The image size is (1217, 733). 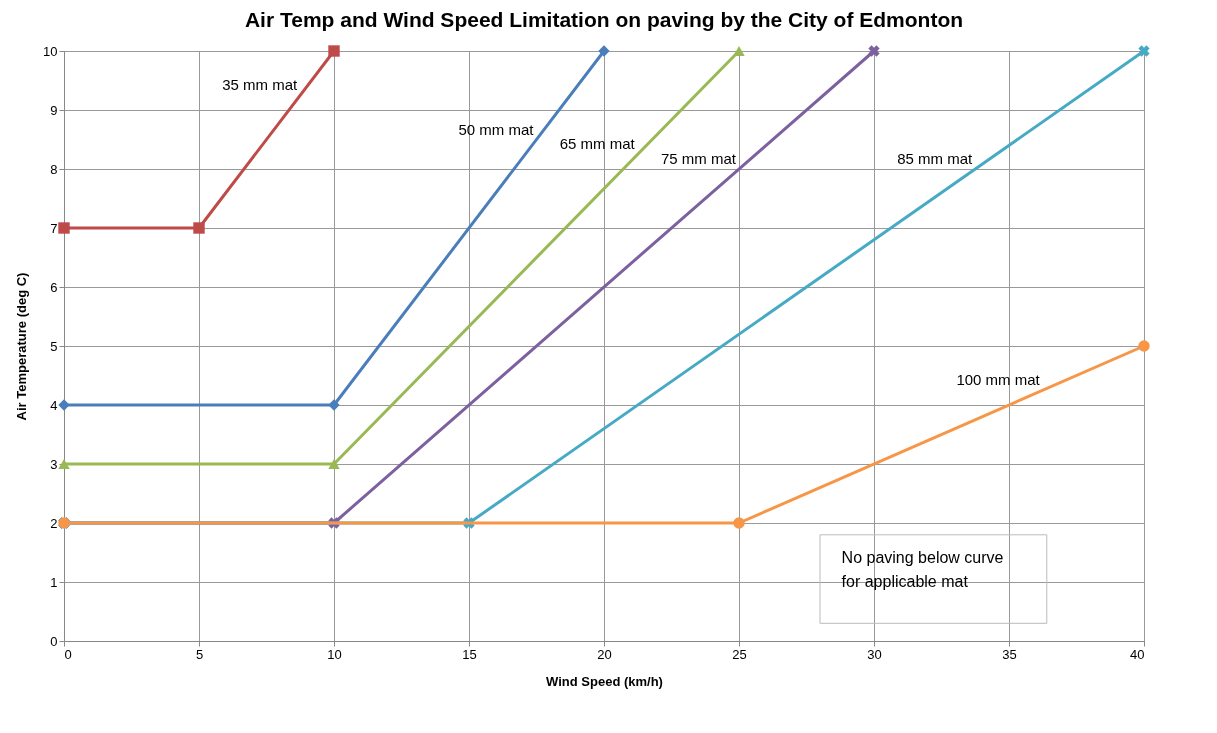 I want to click on series-label: 85 mm mat, so click(x=935, y=158).